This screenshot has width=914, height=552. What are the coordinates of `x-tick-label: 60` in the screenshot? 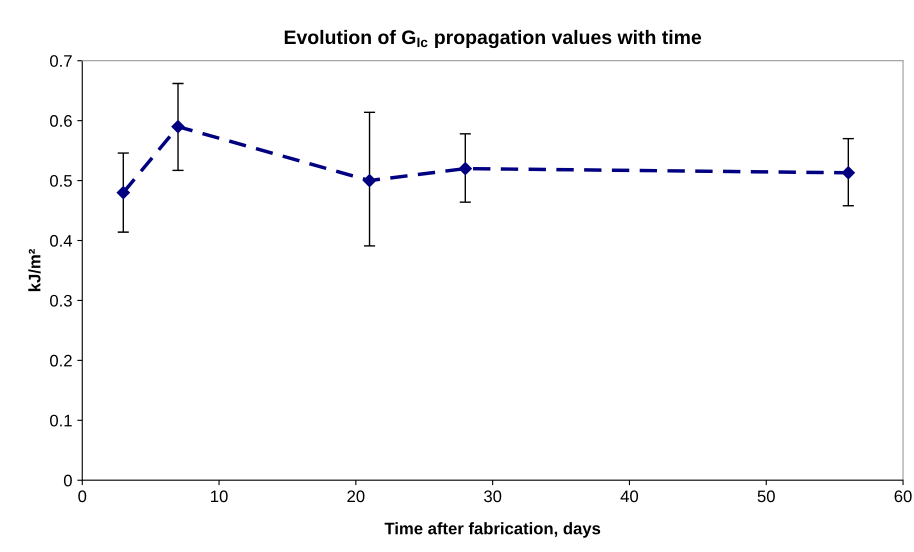 It's located at (903, 496).